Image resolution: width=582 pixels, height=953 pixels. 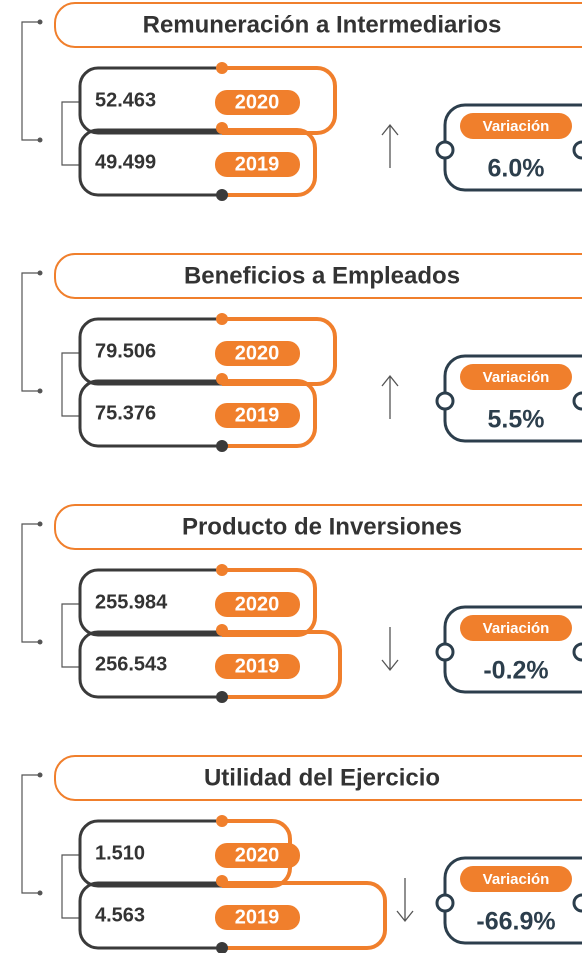 What do you see at coordinates (131, 664) in the screenshot?
I see `value: 256.543` at bounding box center [131, 664].